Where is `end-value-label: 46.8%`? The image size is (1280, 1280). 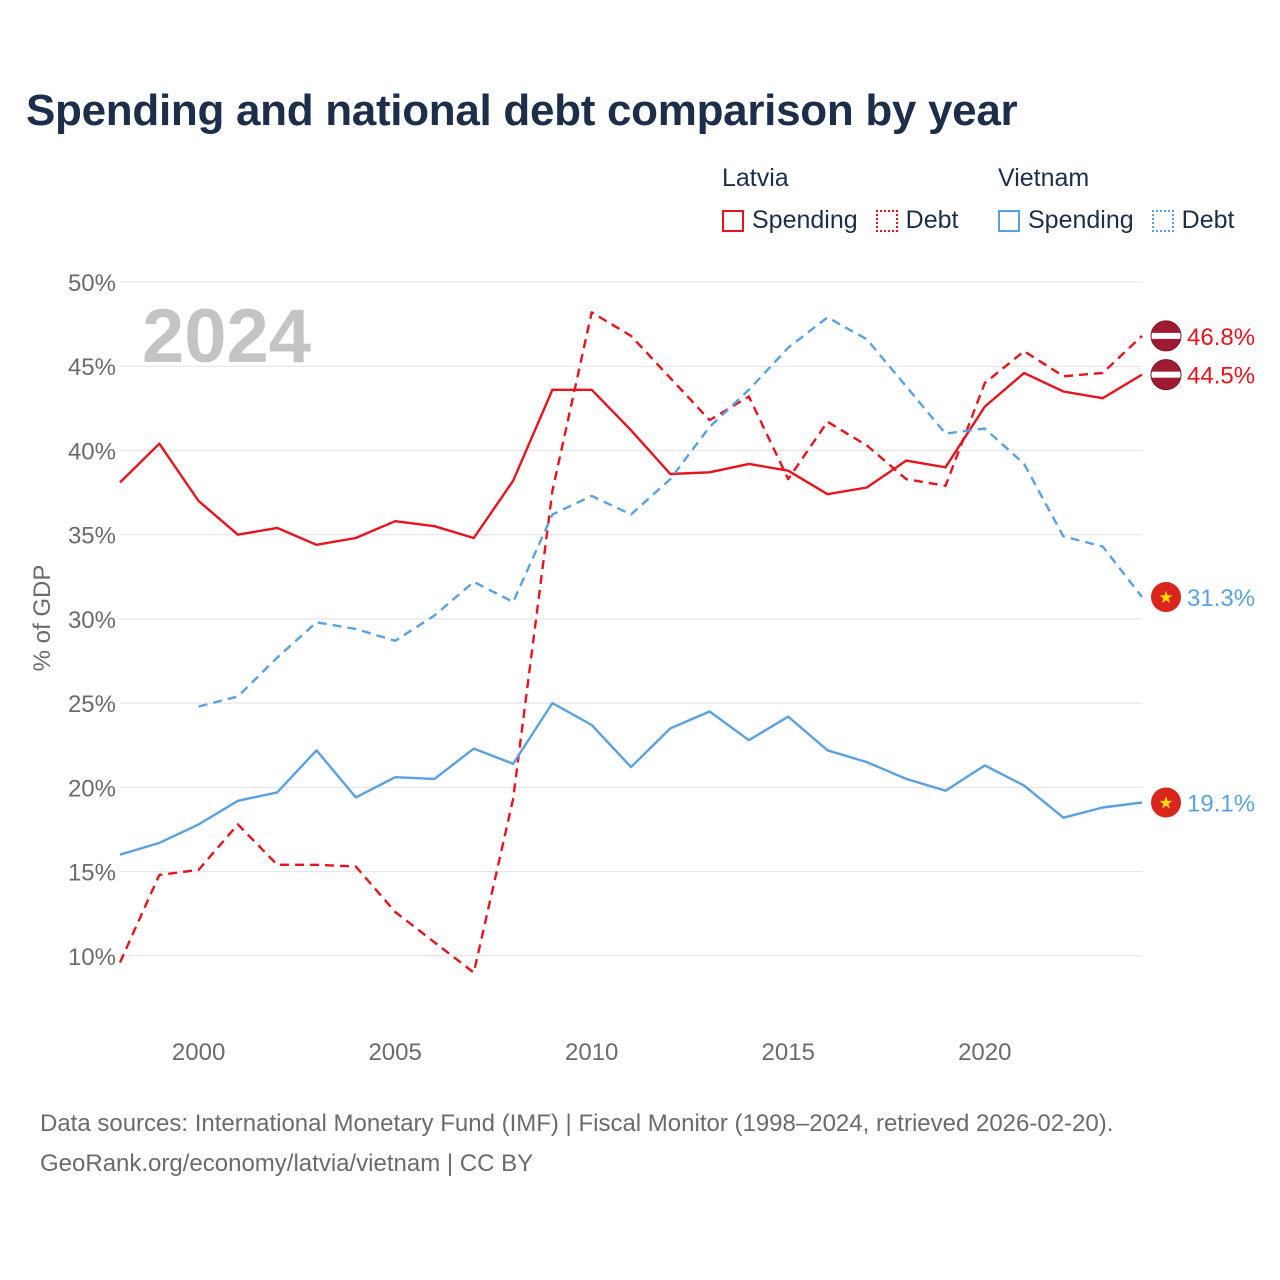 end-value-label: 46.8% is located at coordinates (1221, 337).